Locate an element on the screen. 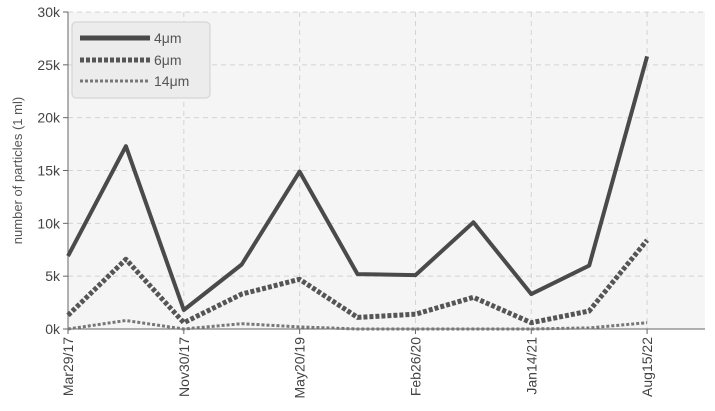 The height and width of the screenshot is (411, 715). x-tick-label: Mar29/17 is located at coordinates (68, 366).